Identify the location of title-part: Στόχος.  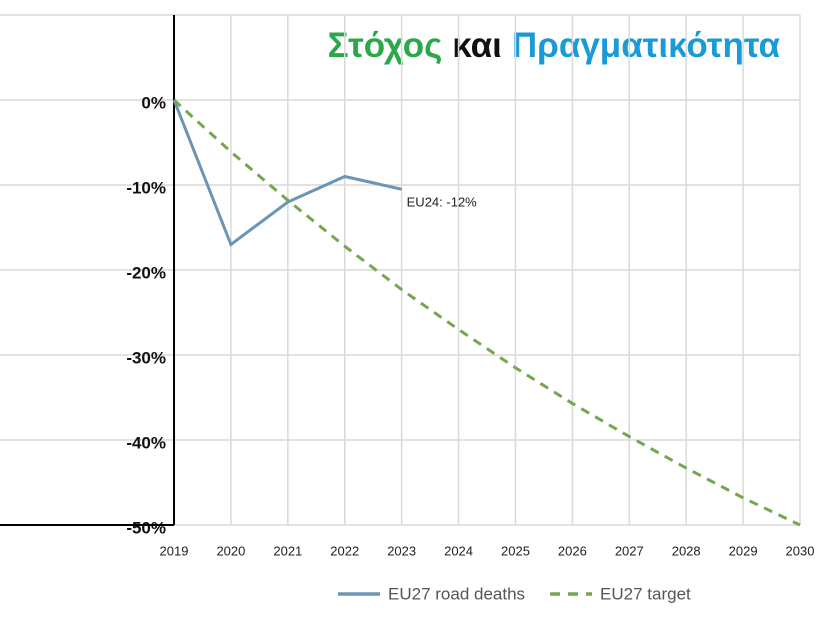
(385, 45).